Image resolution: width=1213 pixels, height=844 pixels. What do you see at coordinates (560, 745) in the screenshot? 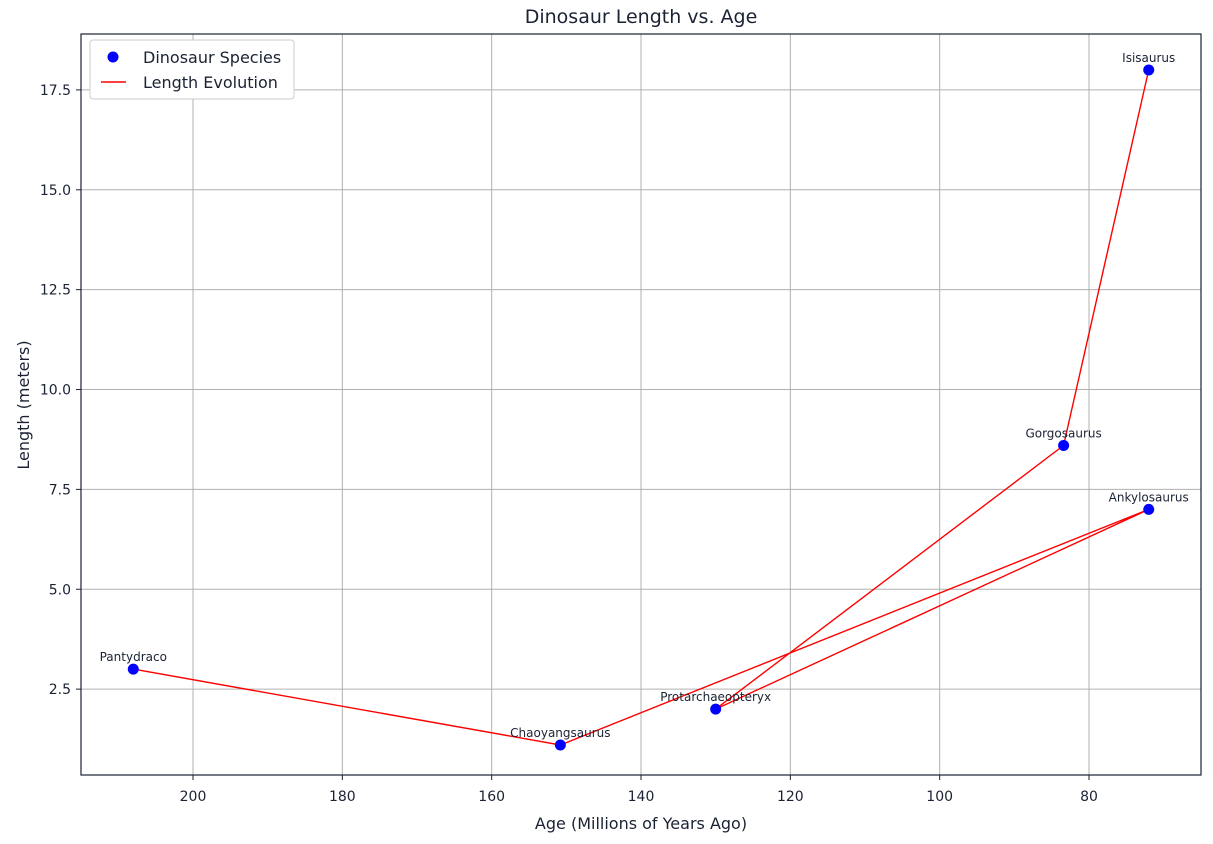
I see `data-point-chaoyangsaurus` at bounding box center [560, 745].